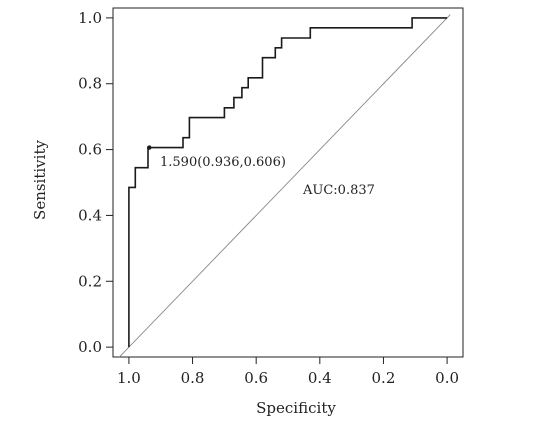  What do you see at coordinates (90, 84) in the screenshot?
I see `y-tick-label: 0.8` at bounding box center [90, 84].